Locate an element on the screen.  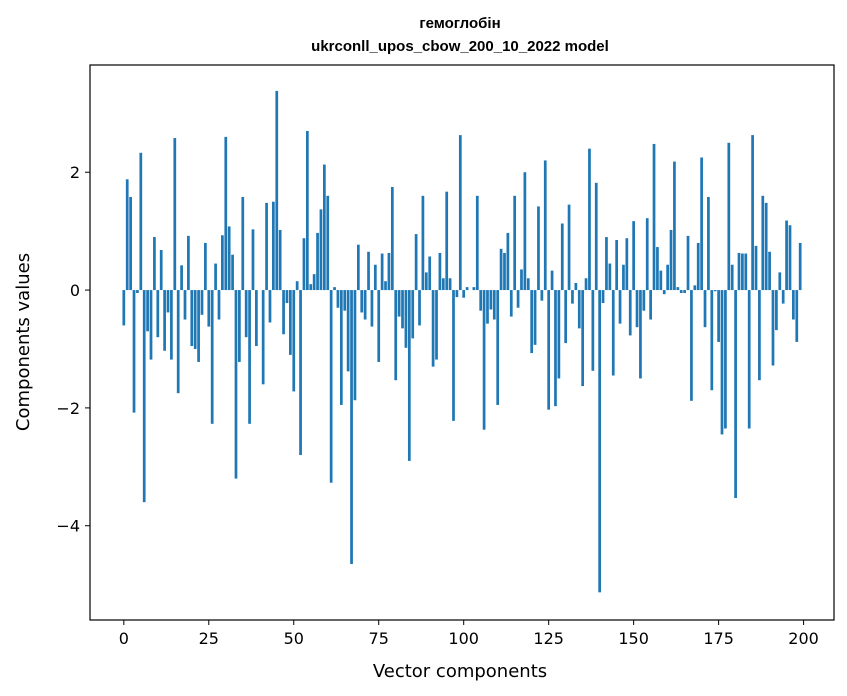
x-tick-label: 175 is located at coordinates (718, 638).